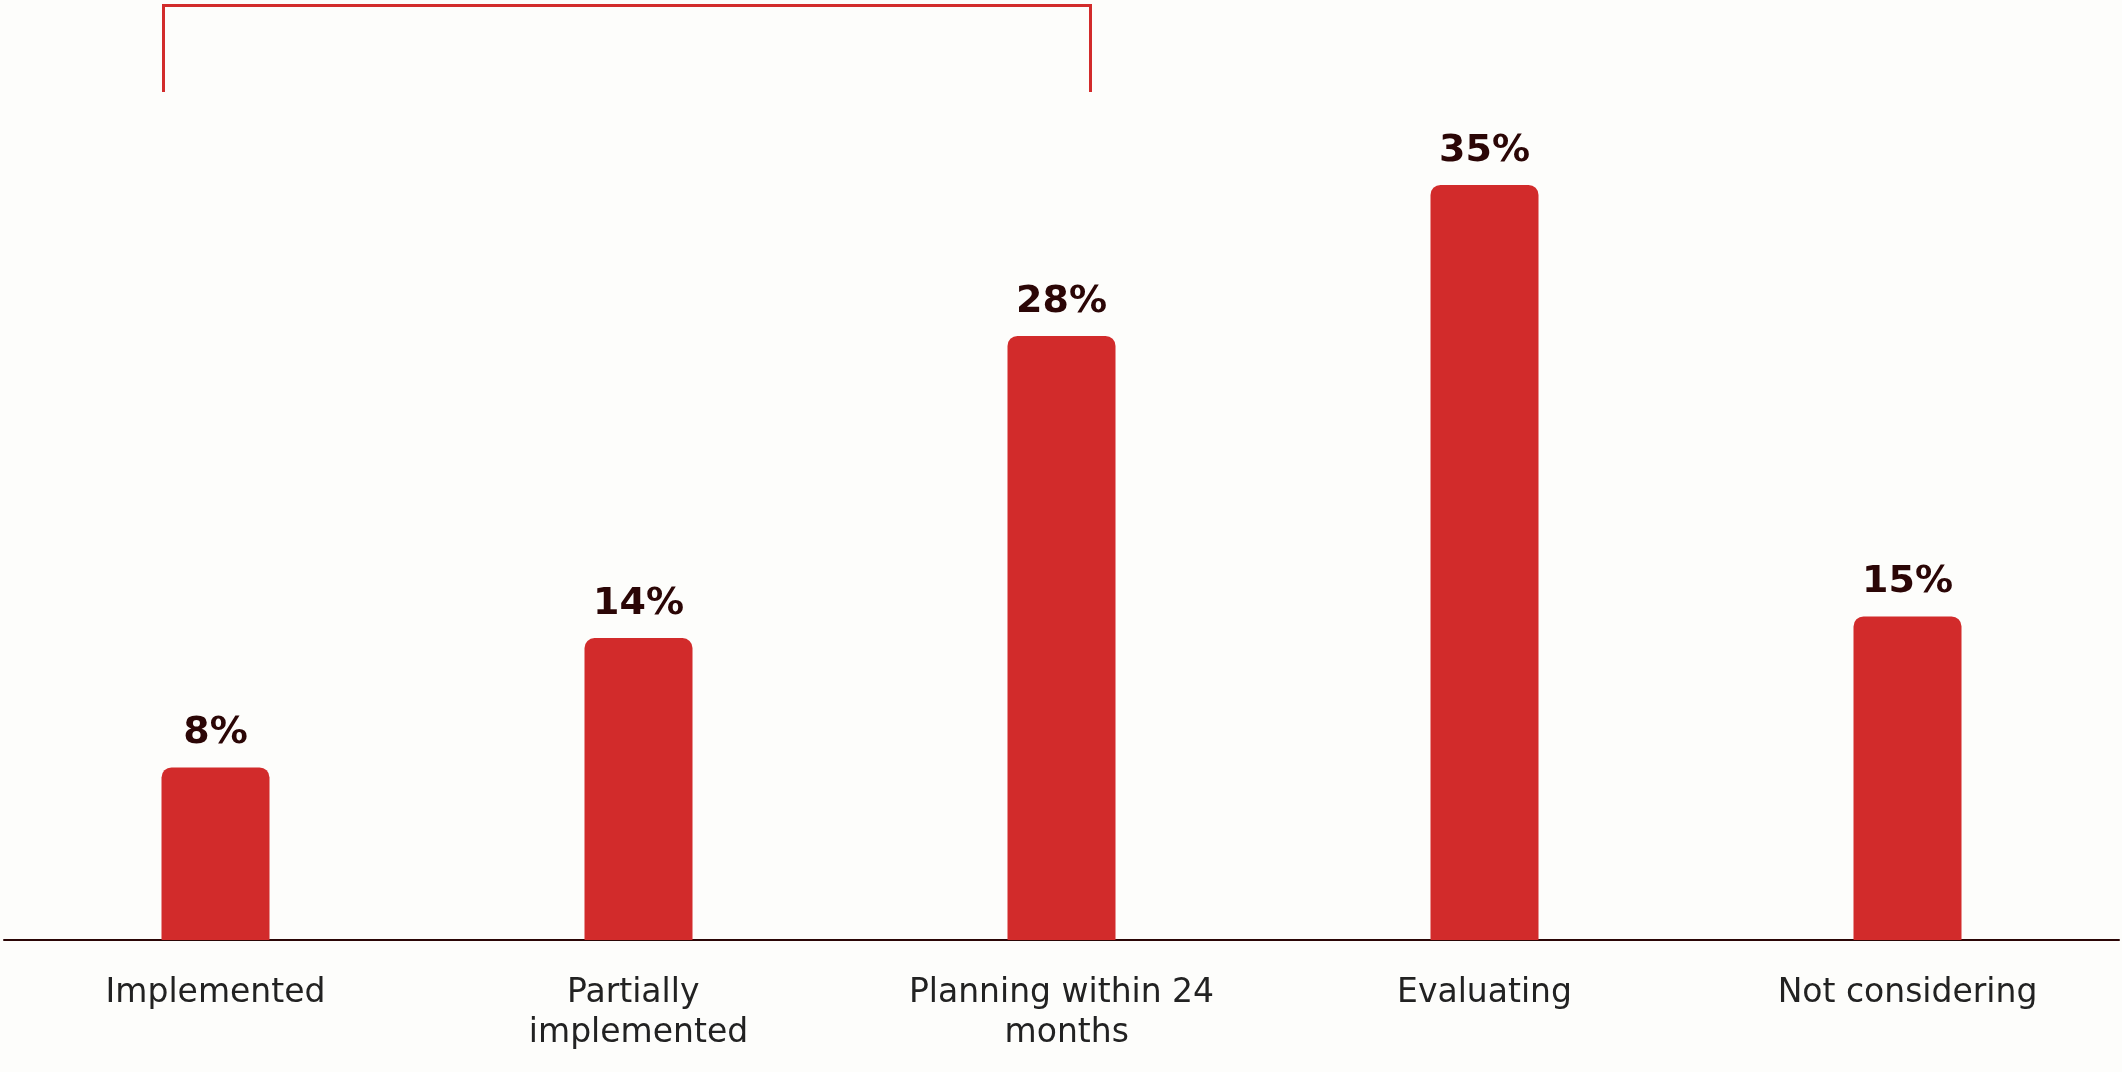  What do you see at coordinates (1907, 990) in the screenshot?
I see `x-tick-label: Not considering` at bounding box center [1907, 990].